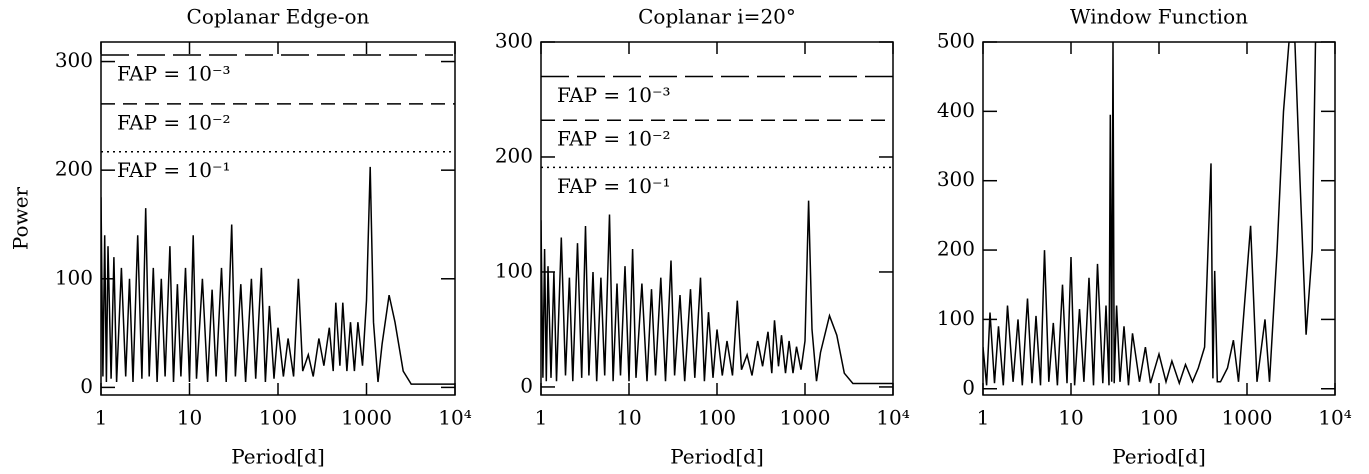 Image resolution: width=1369 pixels, height=474 pixels. What do you see at coordinates (1159, 17) in the screenshot?
I see `chart-title: Window Function` at bounding box center [1159, 17].